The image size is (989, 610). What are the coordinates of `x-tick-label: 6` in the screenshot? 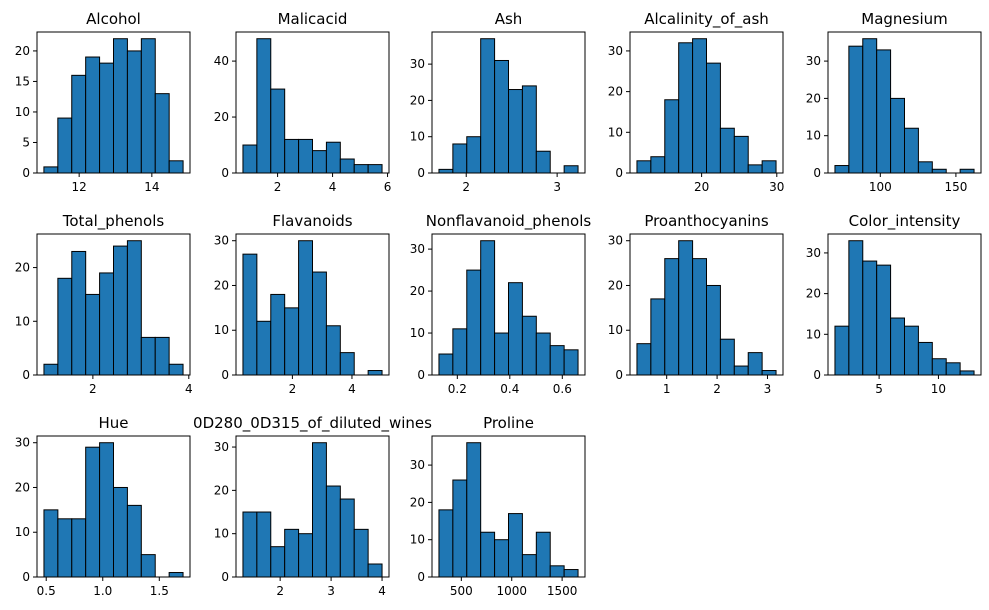 It's located at (388, 187).